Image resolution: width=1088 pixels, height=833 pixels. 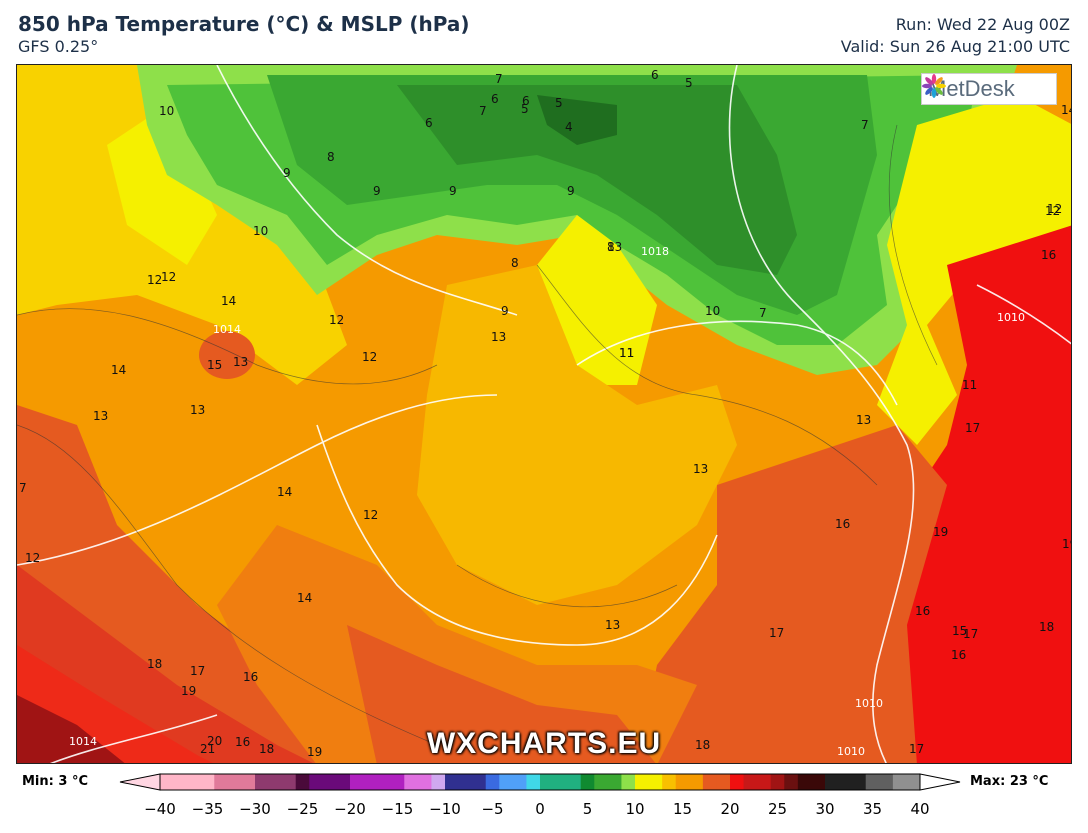 I want to click on temp-zone-16-east, so click(x=792, y=594).